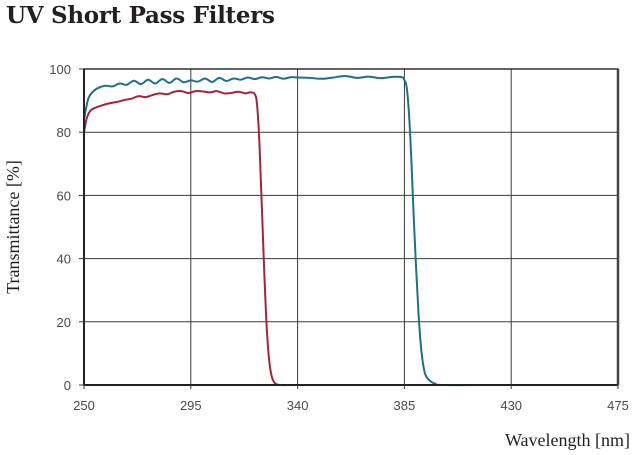 The height and width of the screenshot is (455, 641). What do you see at coordinates (64, 259) in the screenshot?
I see `y-tick-label: 40` at bounding box center [64, 259].